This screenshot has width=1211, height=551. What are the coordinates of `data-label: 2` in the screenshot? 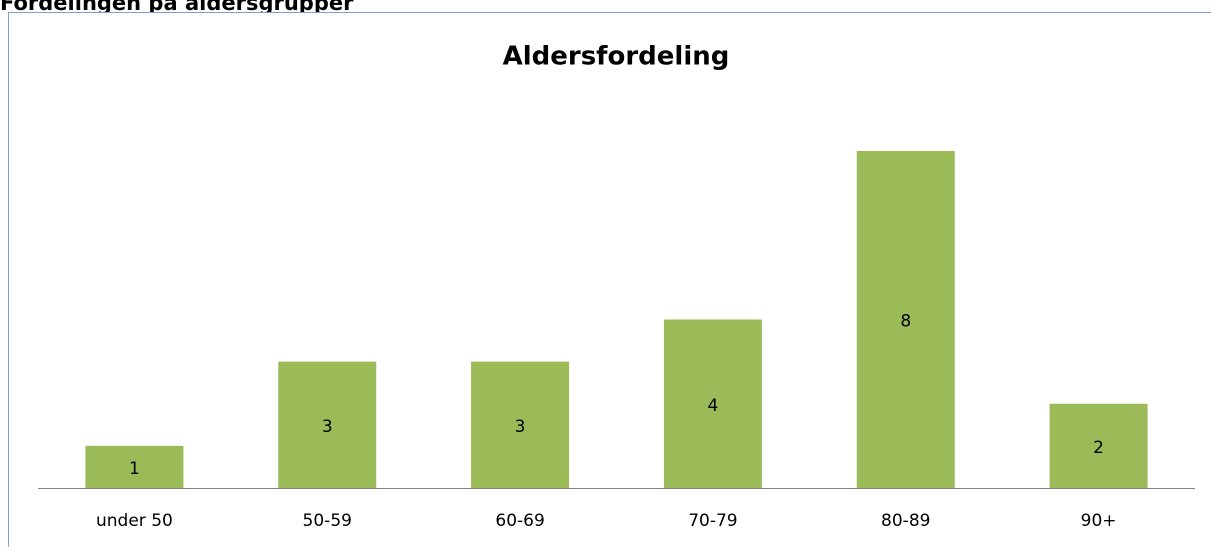 It's located at (1098, 448).